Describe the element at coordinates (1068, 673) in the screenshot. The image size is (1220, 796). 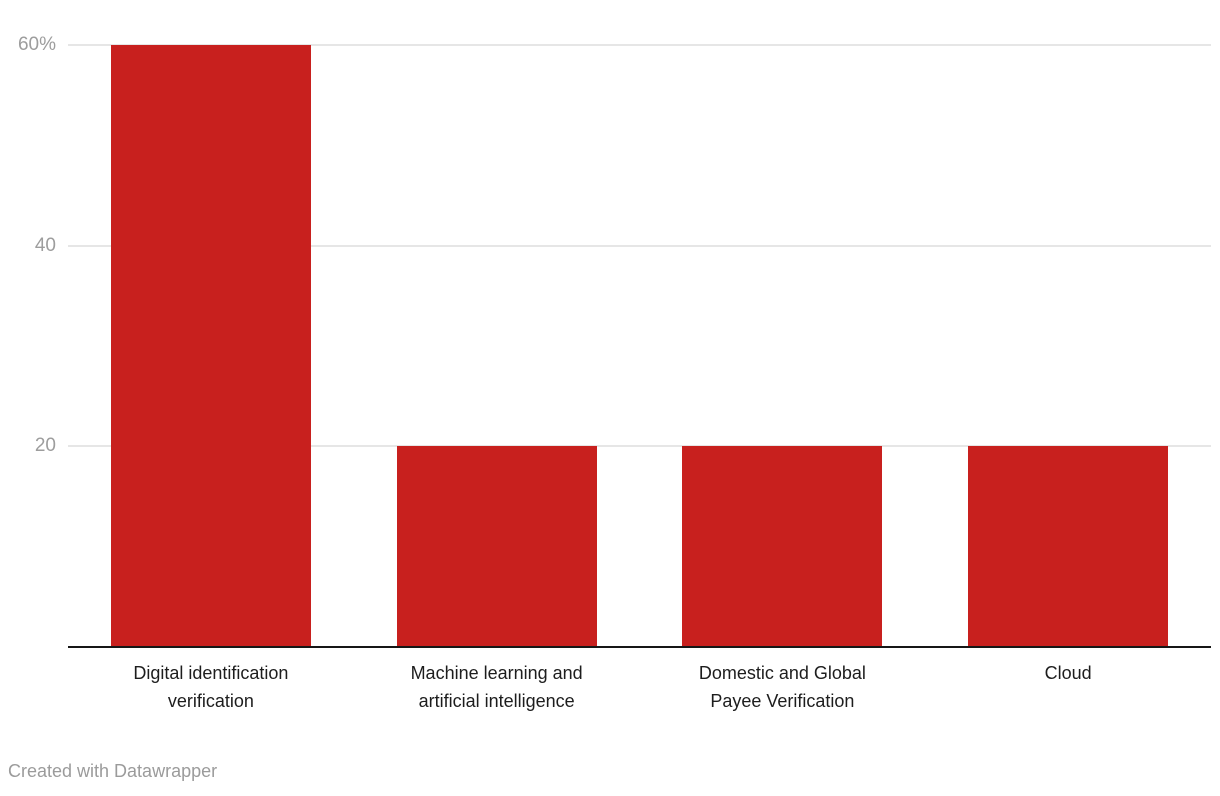
I see `category-label: Cloud` at that location.